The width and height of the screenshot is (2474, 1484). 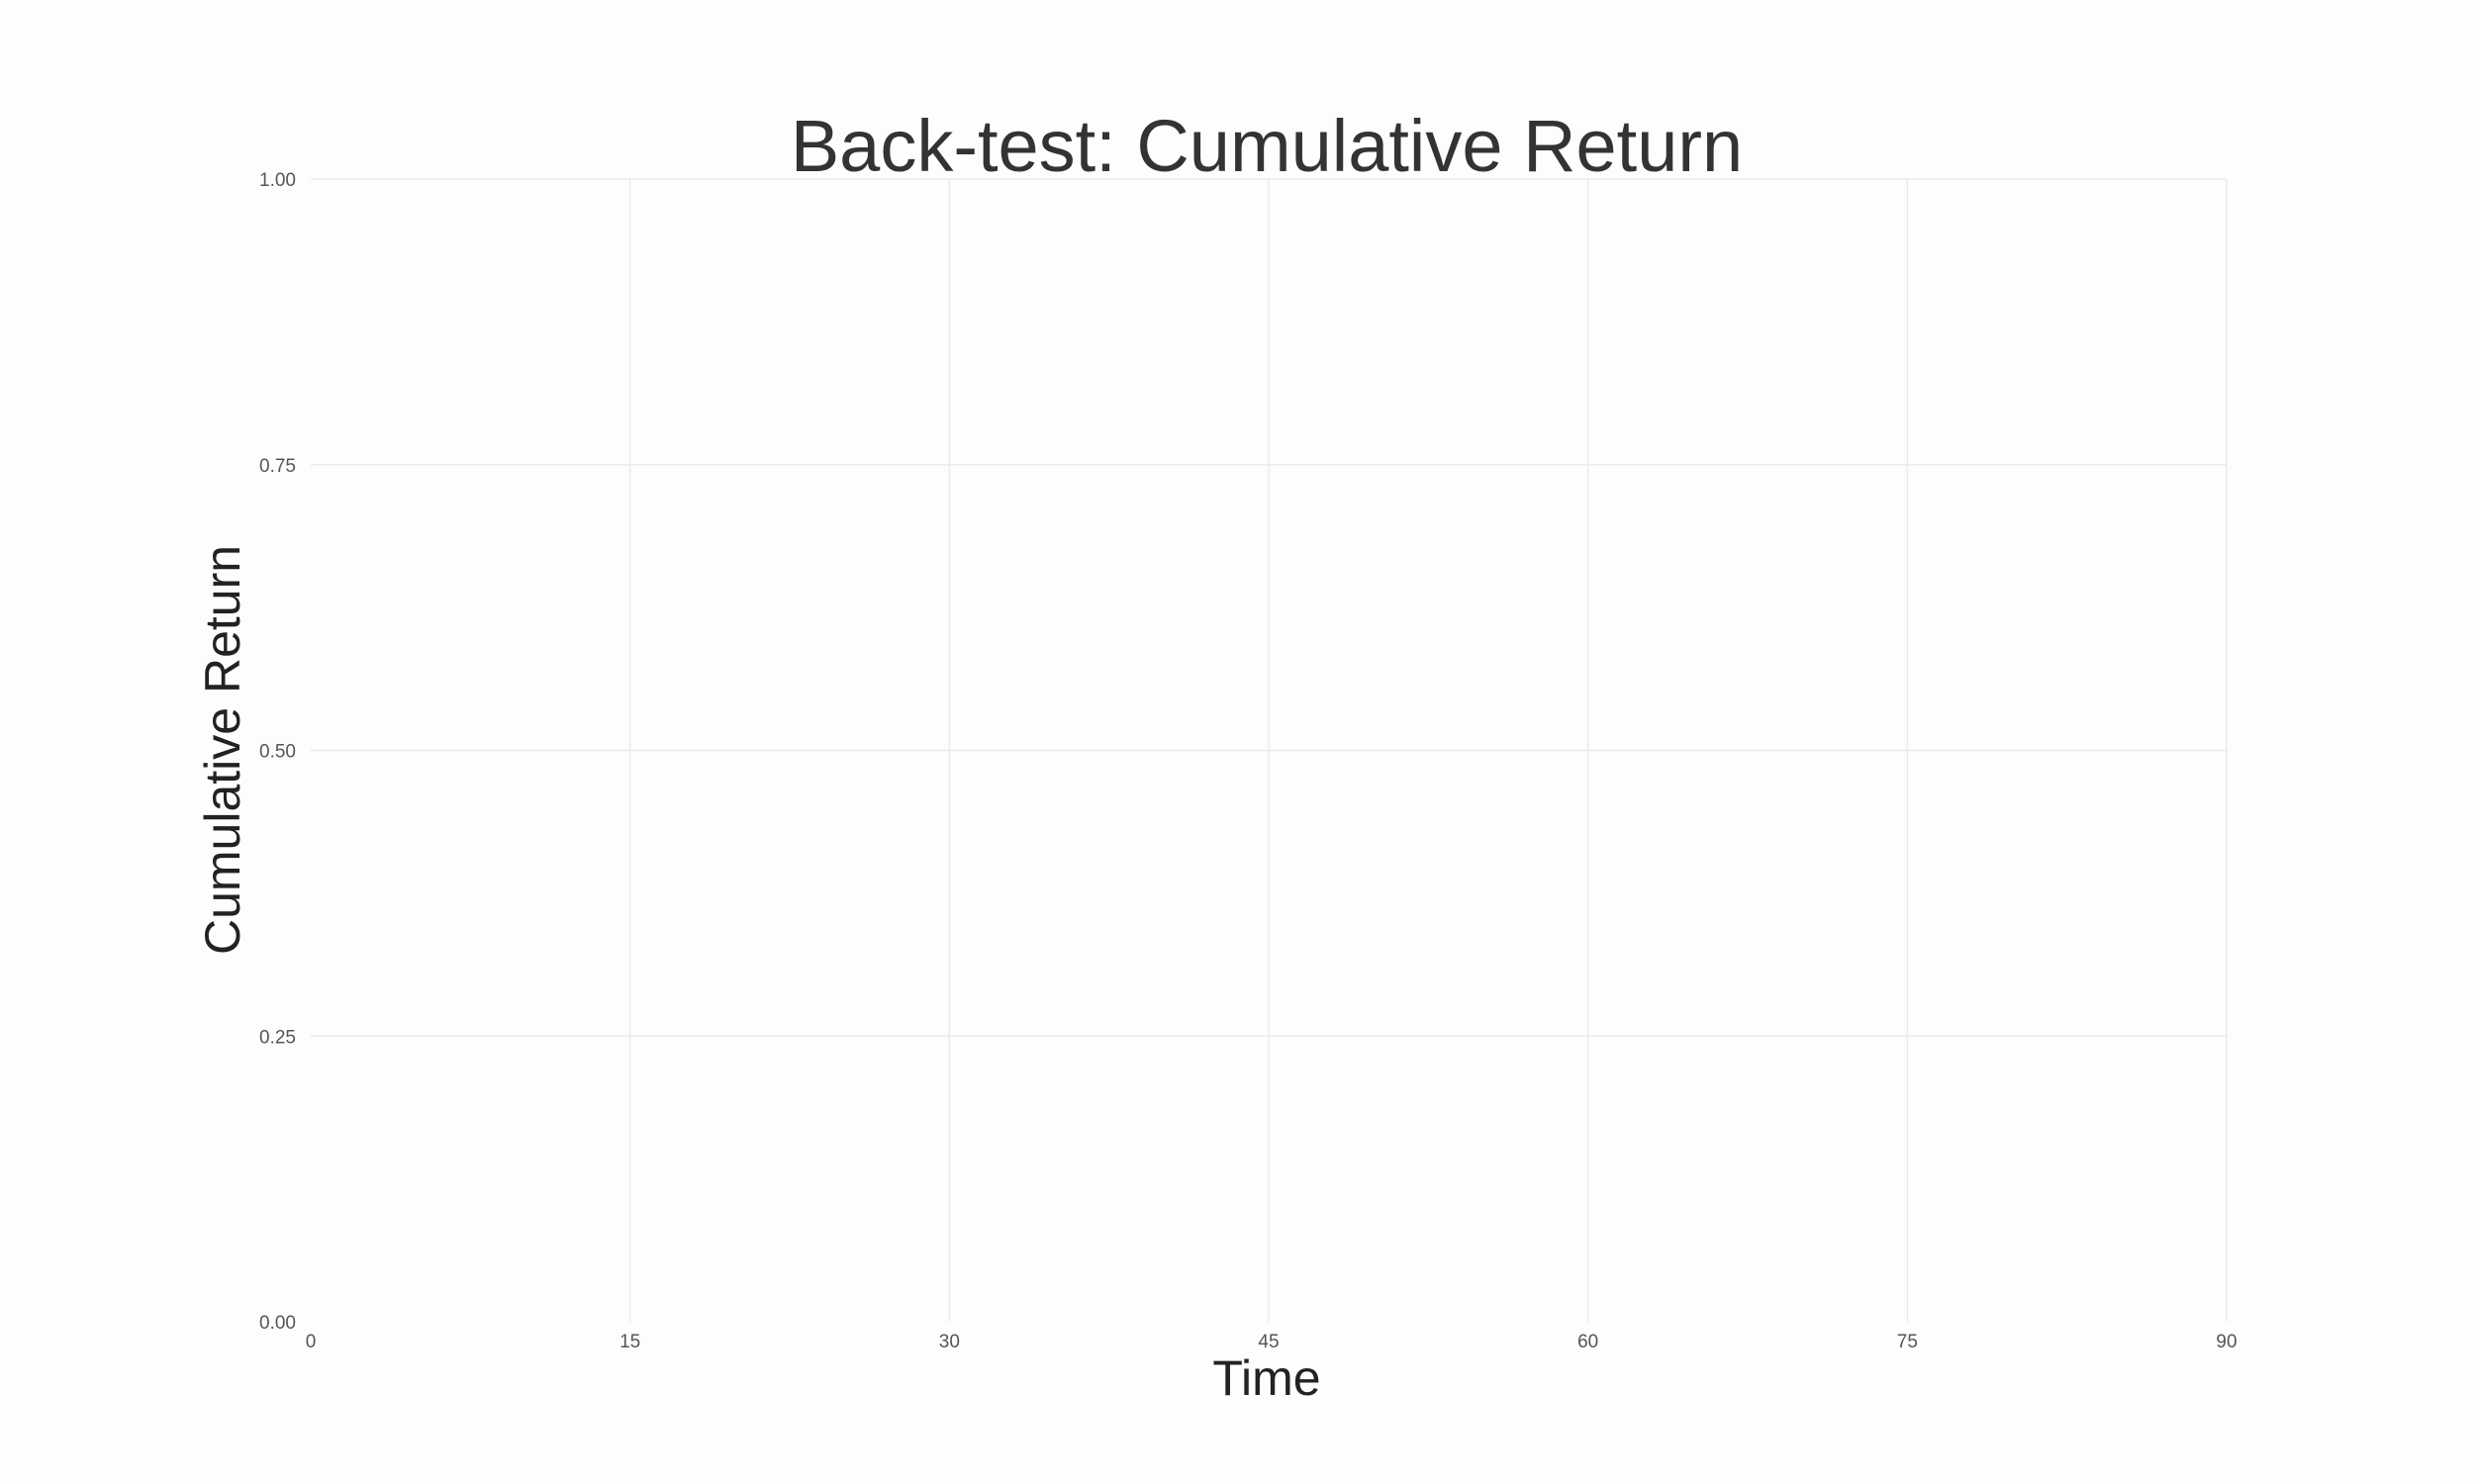 I want to click on x-axis-label: Time, so click(x=1266, y=1378).